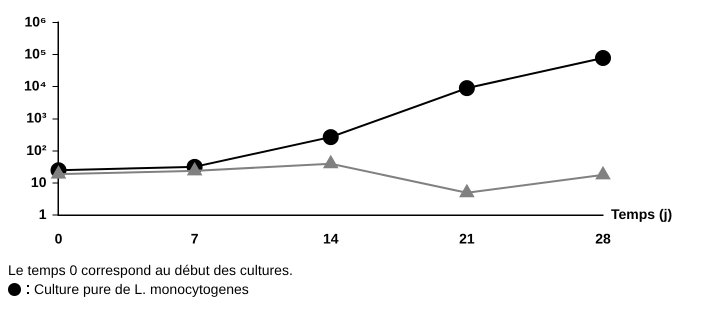 This screenshot has width=707, height=320. I want to click on x-tick-label: 0, so click(58, 238).